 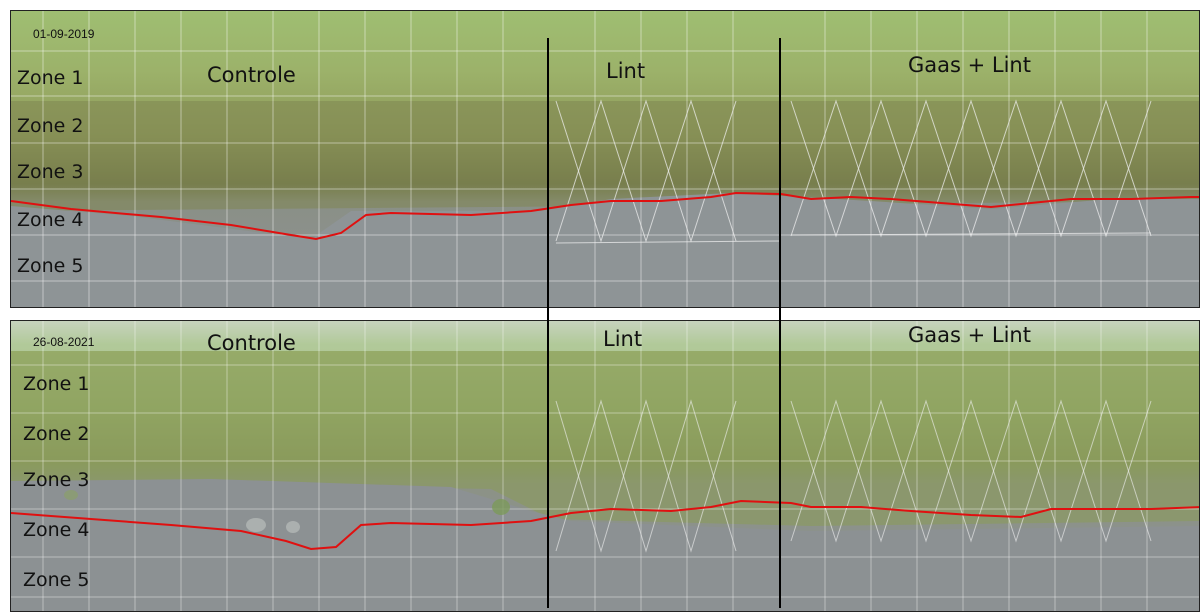 What do you see at coordinates (548, 323) in the screenshot?
I see `section-divider-controle-lint` at bounding box center [548, 323].